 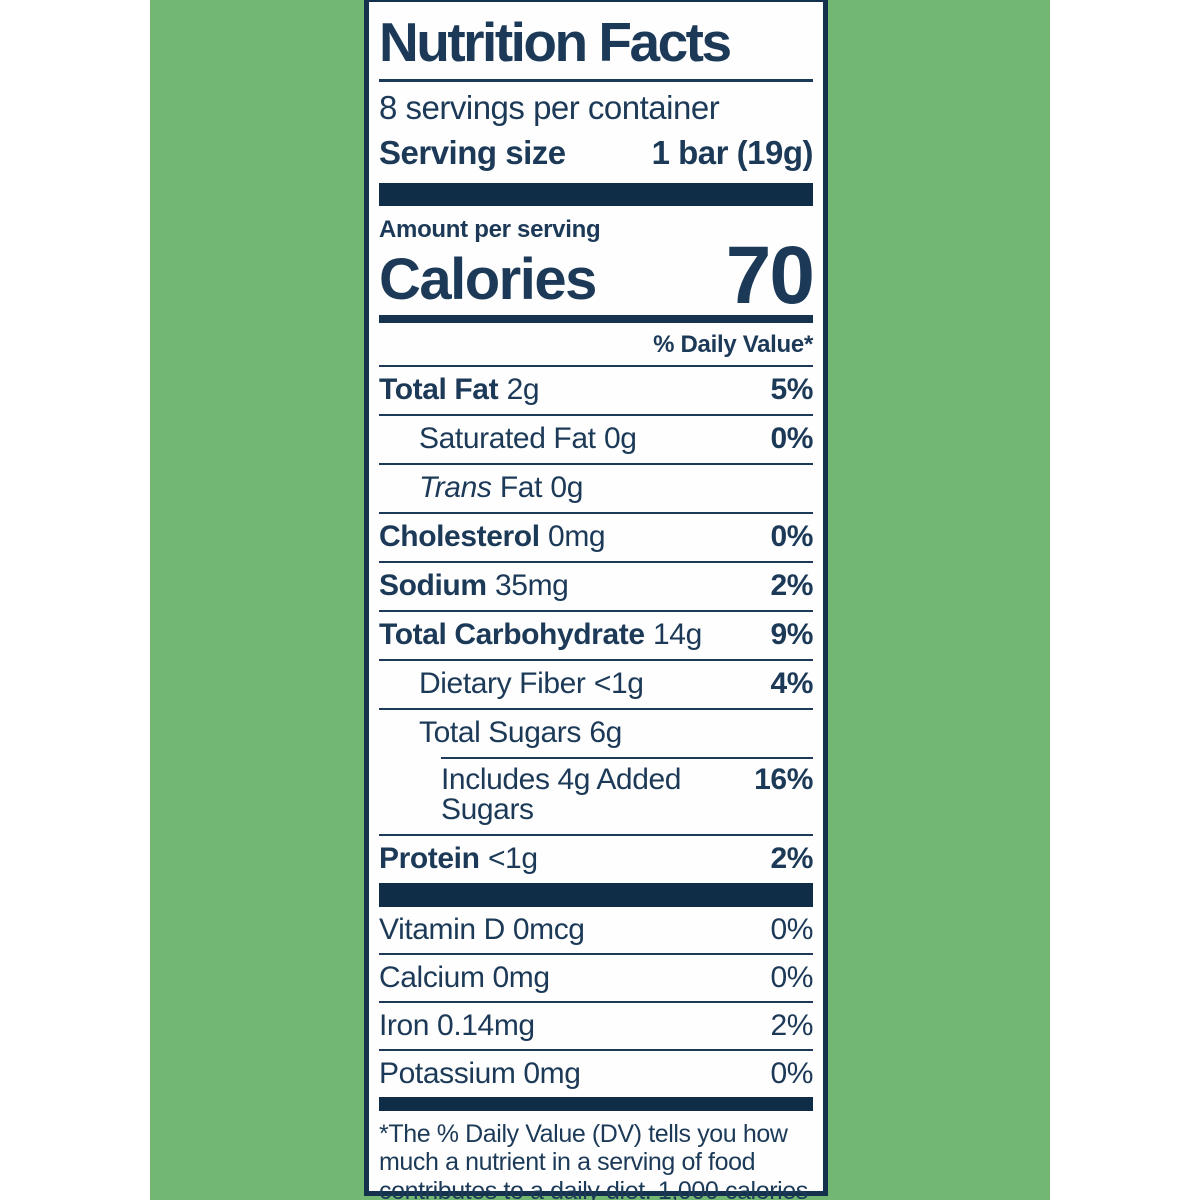 What do you see at coordinates (549, 107) in the screenshot?
I see `servings-per-container: 8 servings per container` at bounding box center [549, 107].